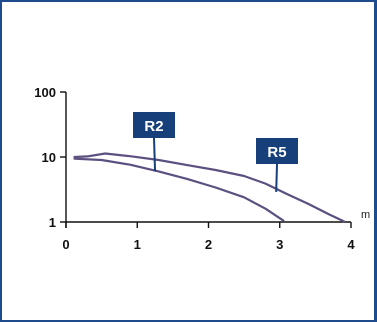  Describe the element at coordinates (279, 244) in the screenshot. I see `x-tick-label: 3` at that location.